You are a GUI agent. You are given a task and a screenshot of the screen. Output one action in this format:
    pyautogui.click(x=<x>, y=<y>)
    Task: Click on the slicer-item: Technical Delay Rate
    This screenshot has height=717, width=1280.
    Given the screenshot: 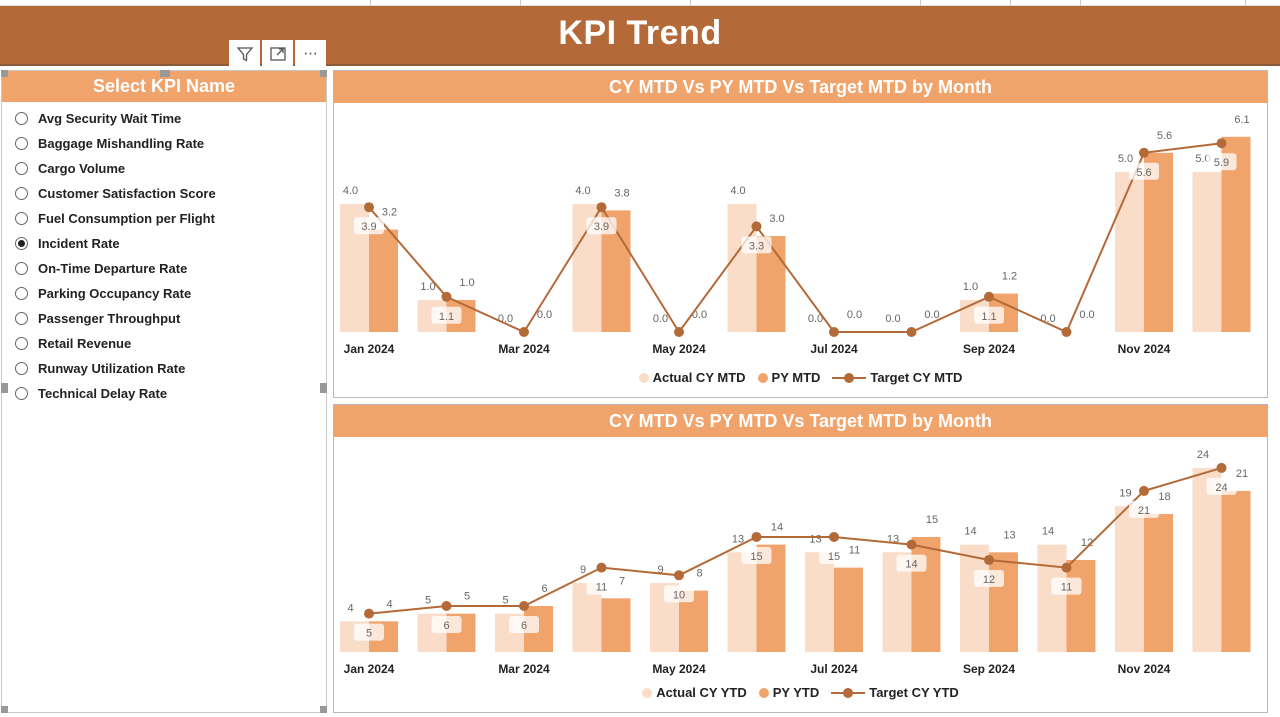 What is the action you would take?
    pyautogui.click(x=164, y=393)
    